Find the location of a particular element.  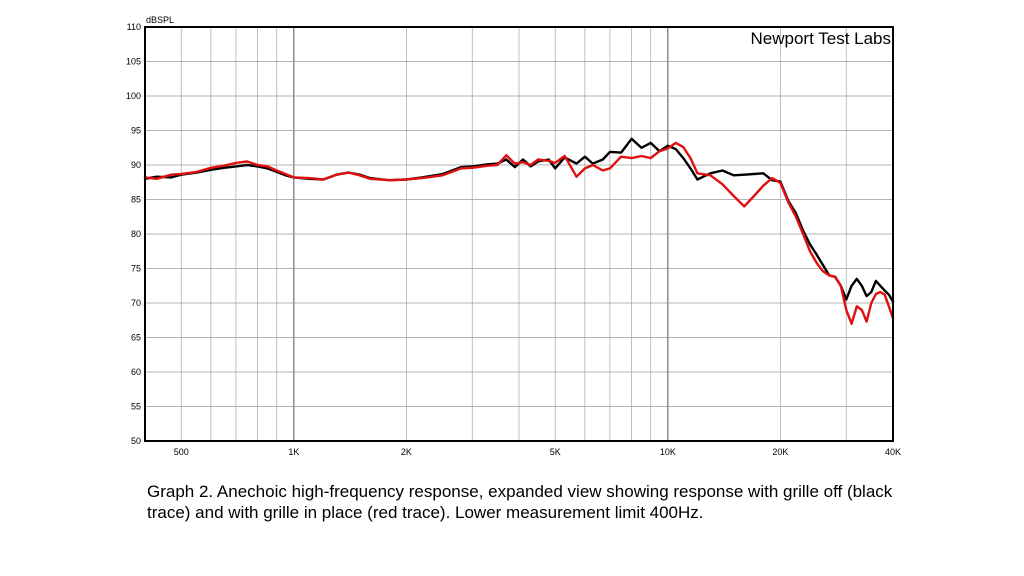

x-tick-label: 2K is located at coordinates (406, 452).